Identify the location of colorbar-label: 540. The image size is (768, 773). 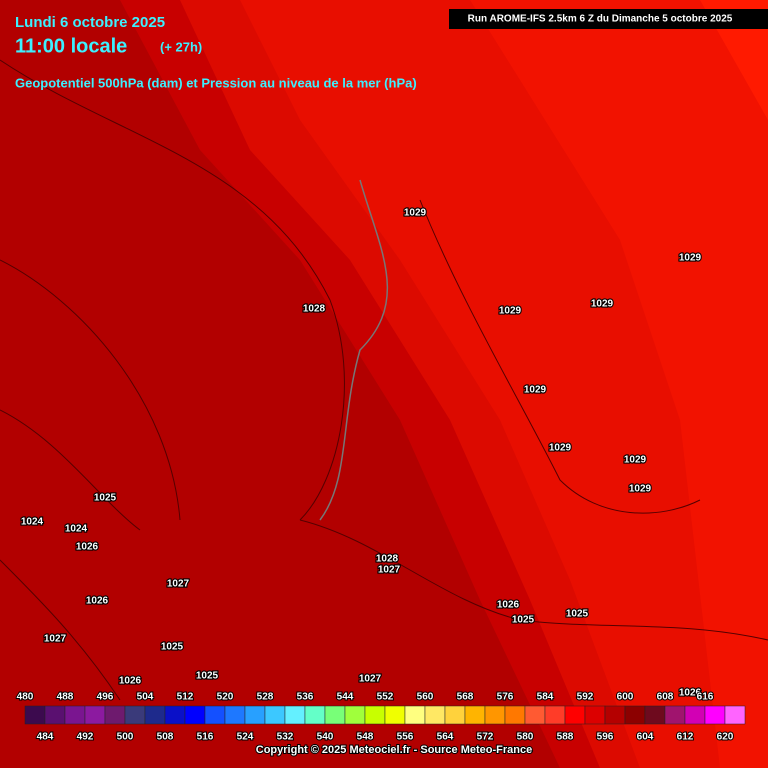
(325, 737).